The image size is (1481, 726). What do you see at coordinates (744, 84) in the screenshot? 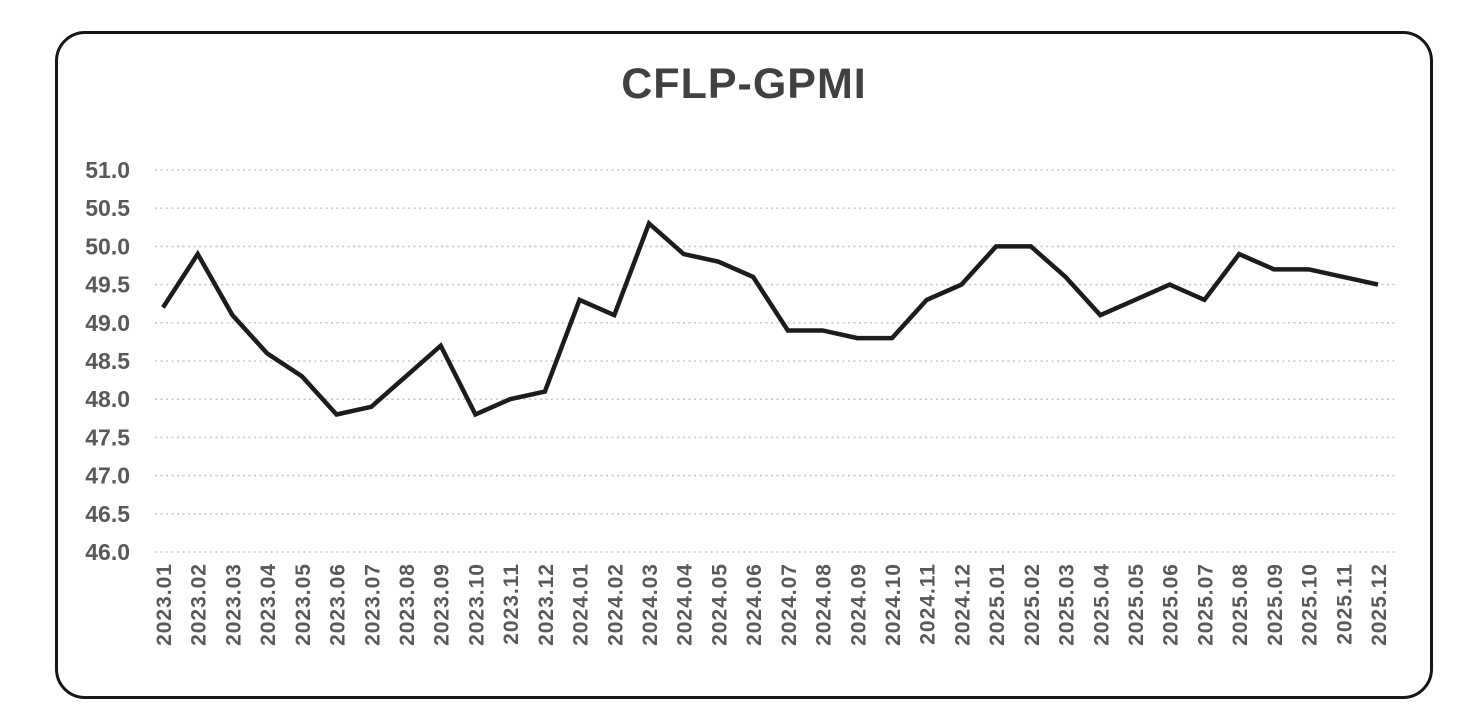
I see `chart-title: CFLP-GPMI` at bounding box center [744, 84].